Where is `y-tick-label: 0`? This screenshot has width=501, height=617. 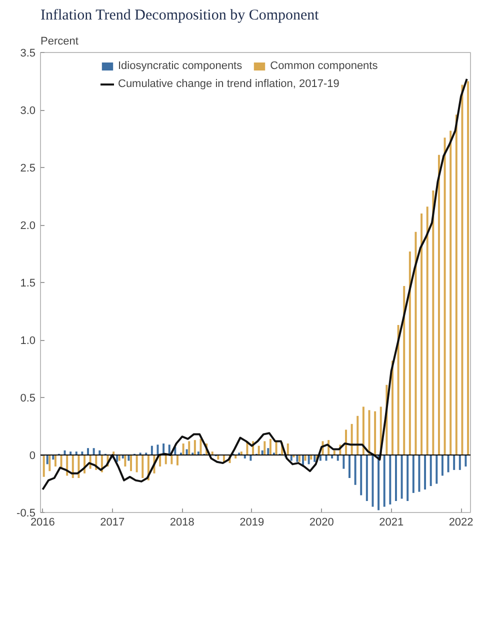 y-tick-label: 0 is located at coordinates (32, 456).